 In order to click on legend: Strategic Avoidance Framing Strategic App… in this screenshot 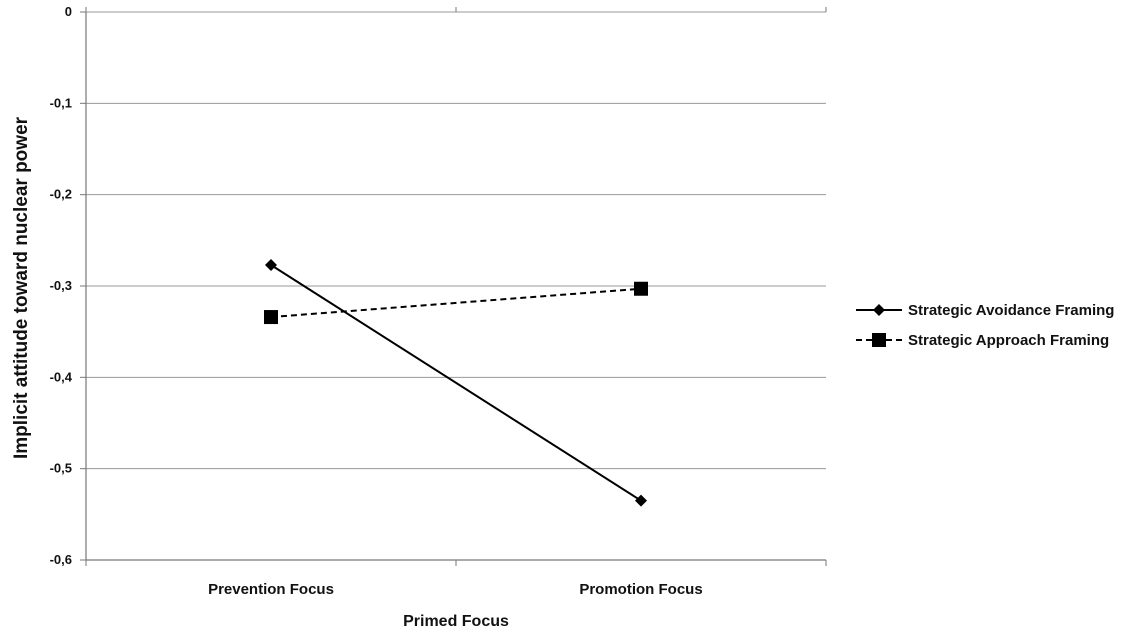, I will do `click(985, 325)`.